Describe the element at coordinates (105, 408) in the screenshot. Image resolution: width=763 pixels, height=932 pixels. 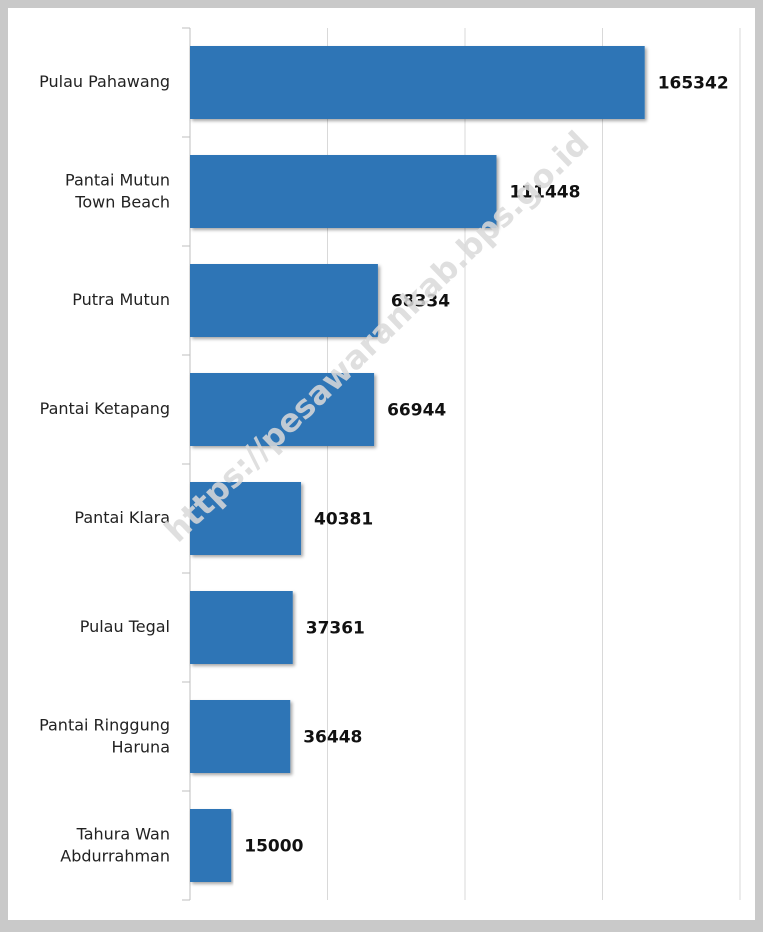
I see `y-tick-label: Pantai Ketapang` at that location.